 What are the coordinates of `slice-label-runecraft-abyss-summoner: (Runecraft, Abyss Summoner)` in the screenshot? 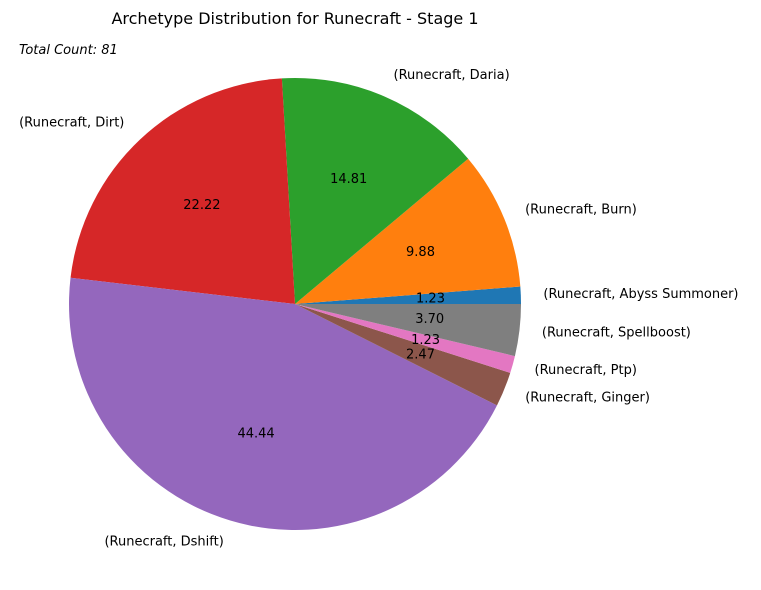 It's located at (640, 294).